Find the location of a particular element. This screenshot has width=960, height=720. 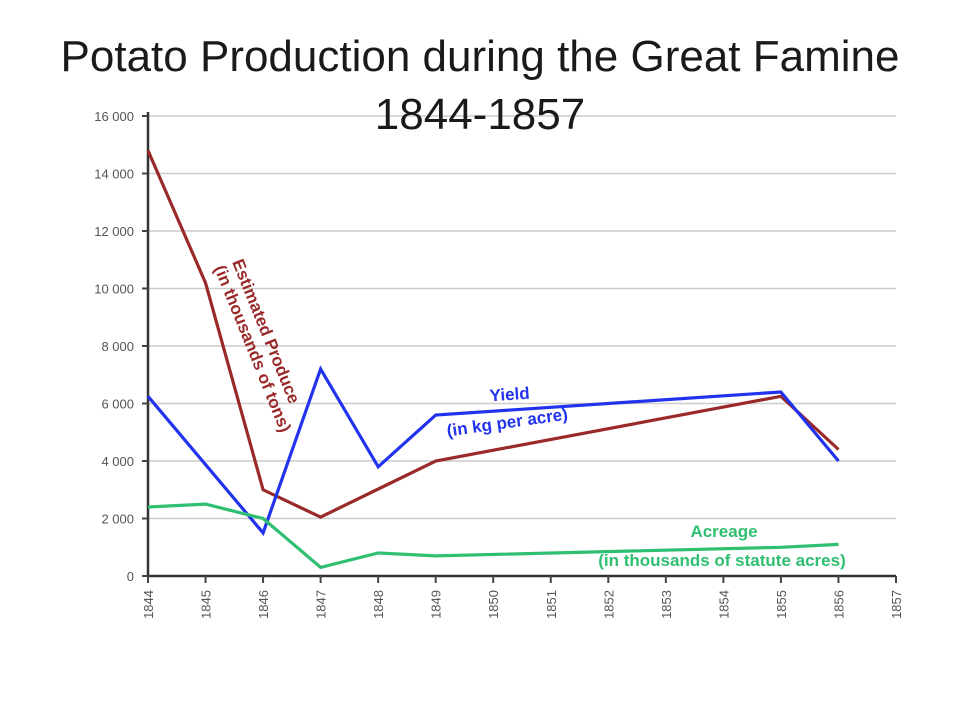

y-tick-label: 2 000 is located at coordinates (117, 519).